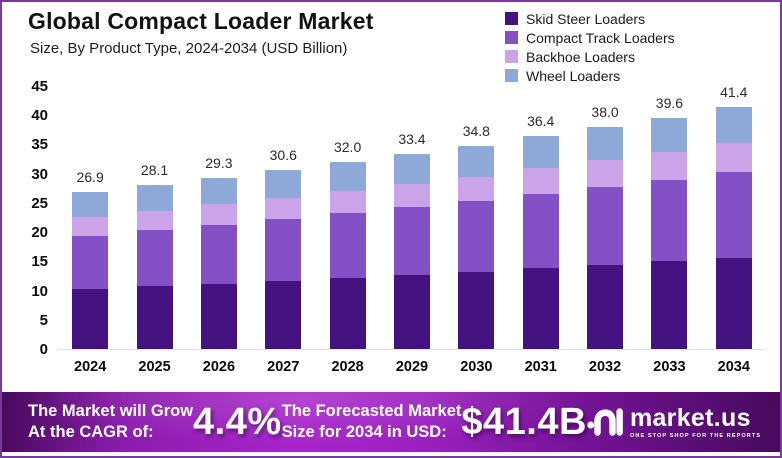 Image resolution: width=782 pixels, height=458 pixels. What do you see at coordinates (154, 367) in the screenshot?
I see `x-tick-label: 2025` at bounding box center [154, 367].